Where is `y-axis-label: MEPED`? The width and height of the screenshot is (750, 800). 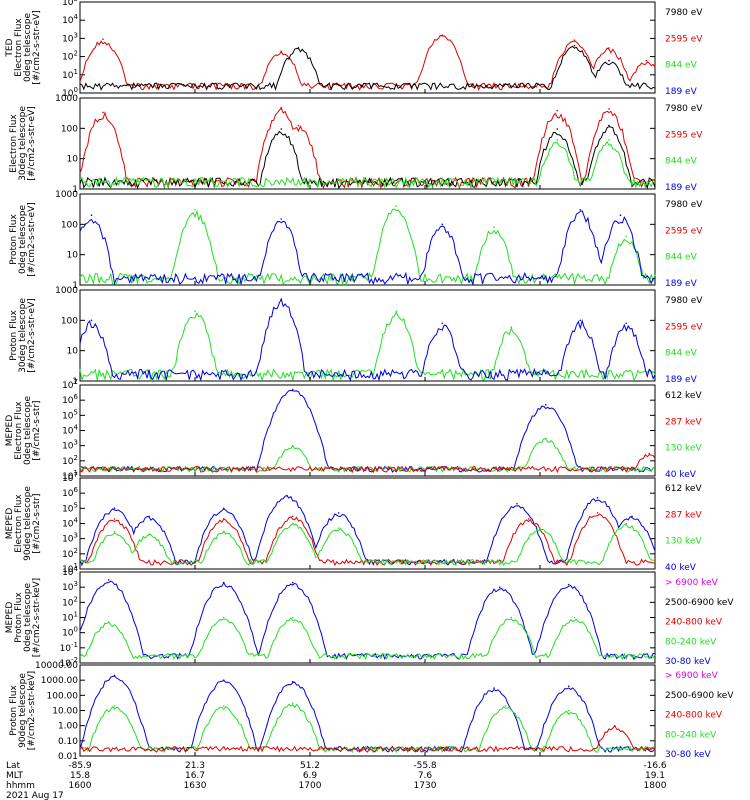 y-axis-label: MEPED is located at coordinates (10, 618).